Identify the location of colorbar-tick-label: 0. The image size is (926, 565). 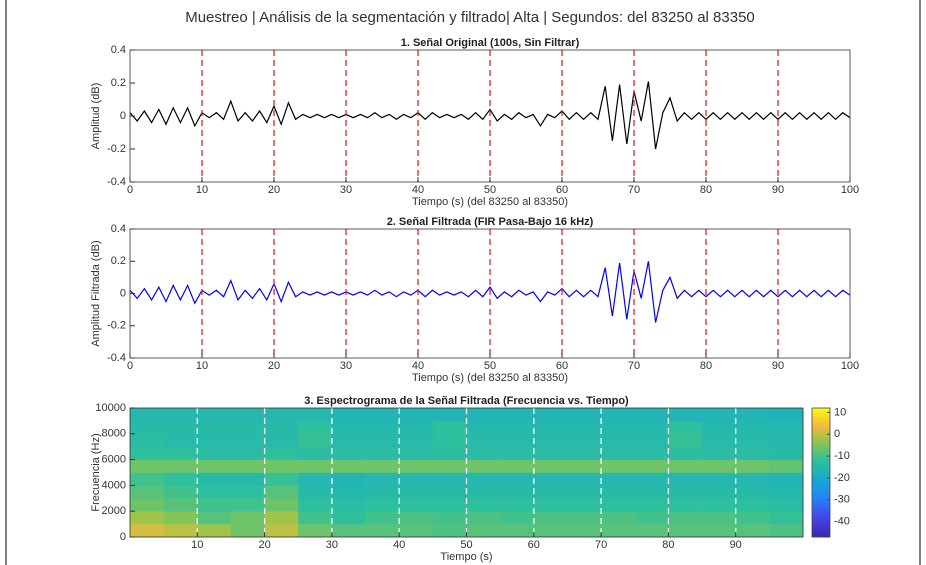
(837, 434).